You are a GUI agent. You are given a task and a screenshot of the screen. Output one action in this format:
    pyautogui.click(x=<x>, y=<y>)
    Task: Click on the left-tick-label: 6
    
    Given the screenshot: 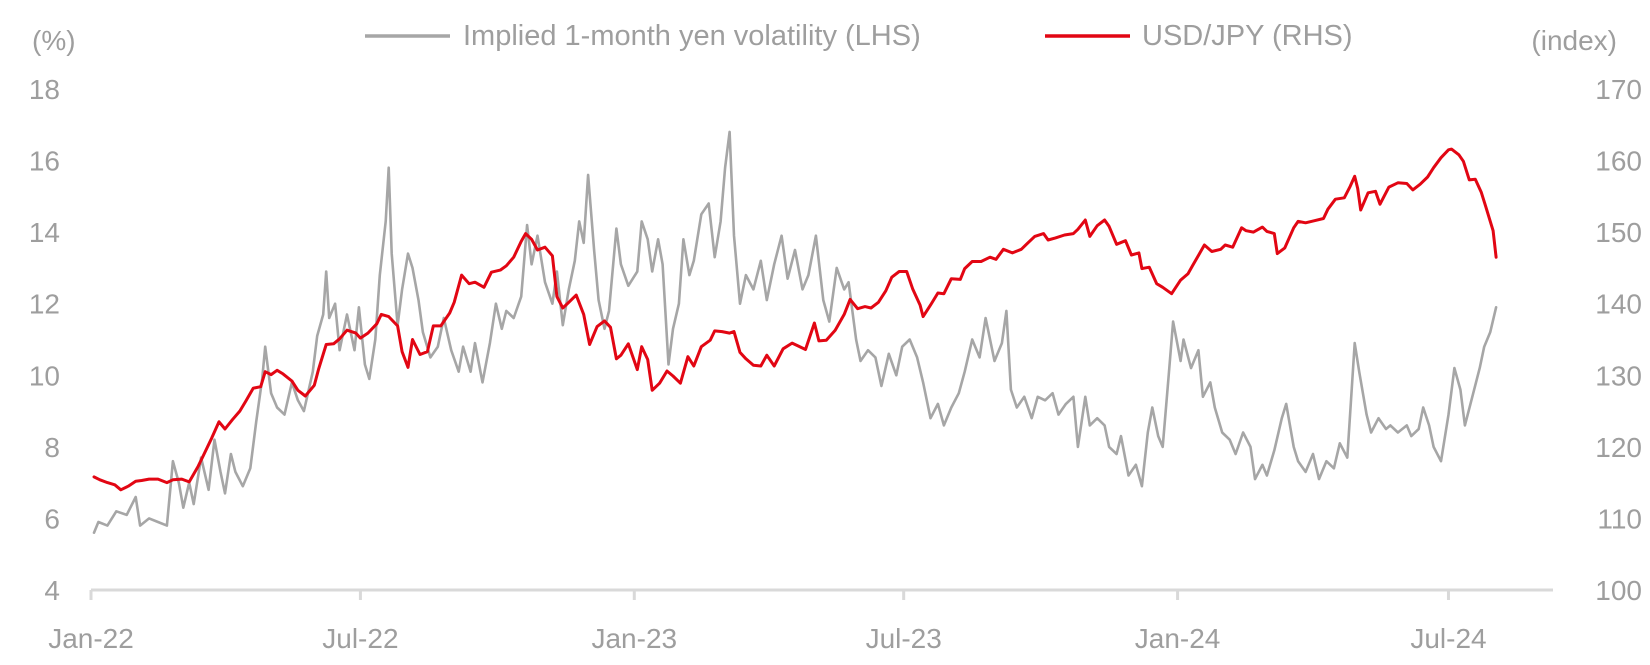 What is the action you would take?
    pyautogui.click(x=52, y=518)
    